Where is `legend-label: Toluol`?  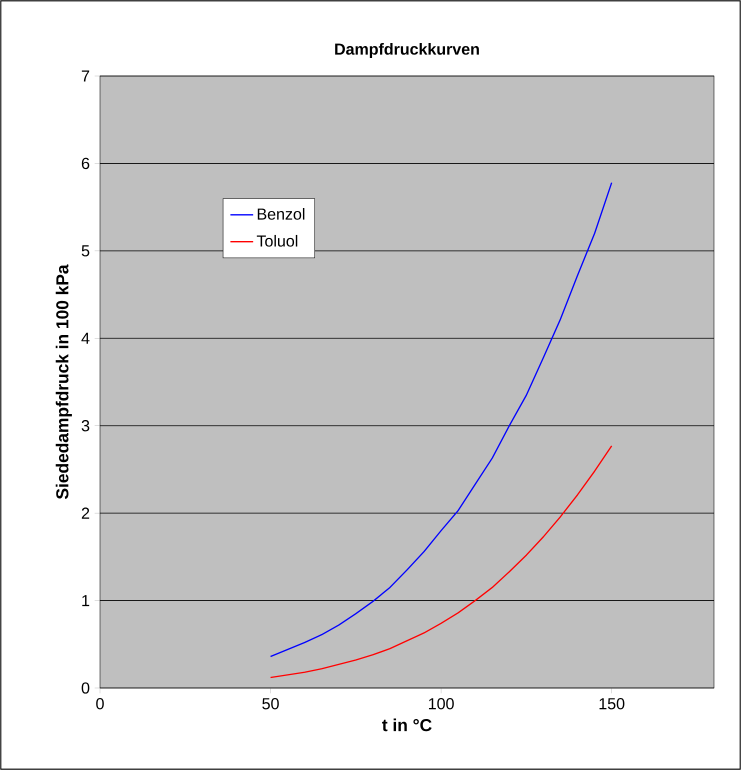
legend-label: Toluol is located at coordinates (277, 240).